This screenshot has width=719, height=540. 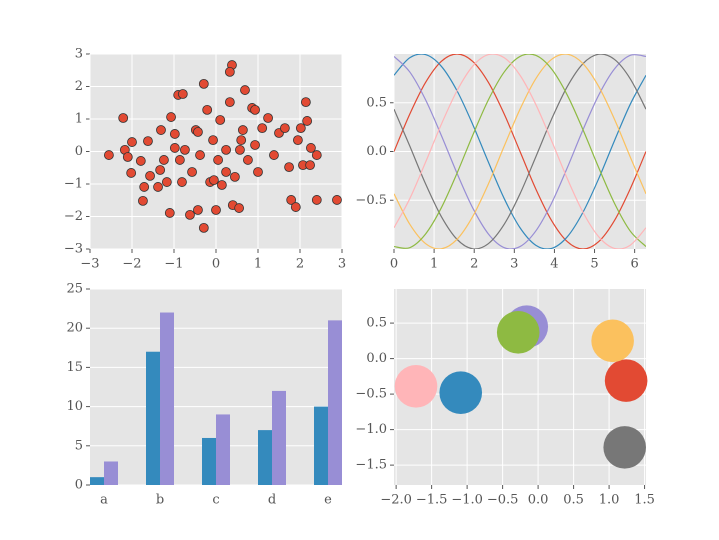 I want to click on x-tick-label: 0.5, so click(x=573, y=500).